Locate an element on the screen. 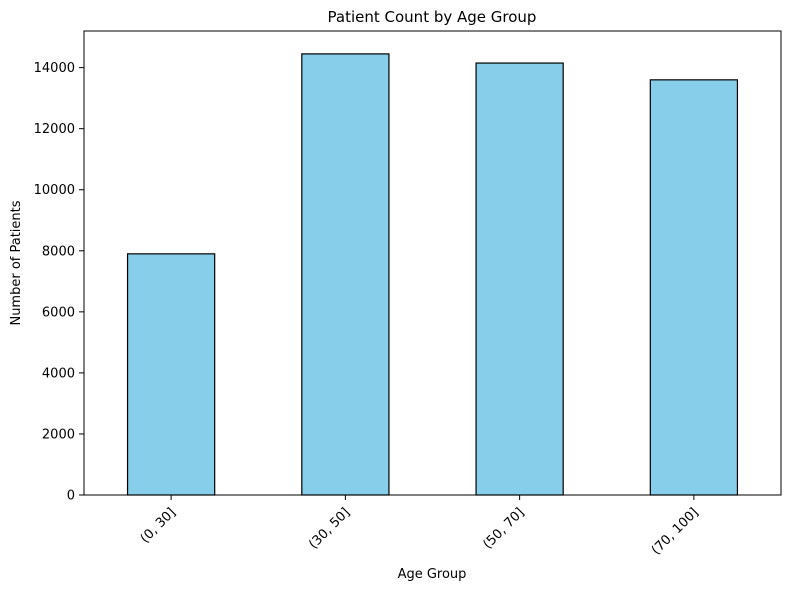 This screenshot has width=790, height=590. x-axis: (0, 30] (30, 50] (50, 70] (70, 100] is located at coordinates (420, 526).